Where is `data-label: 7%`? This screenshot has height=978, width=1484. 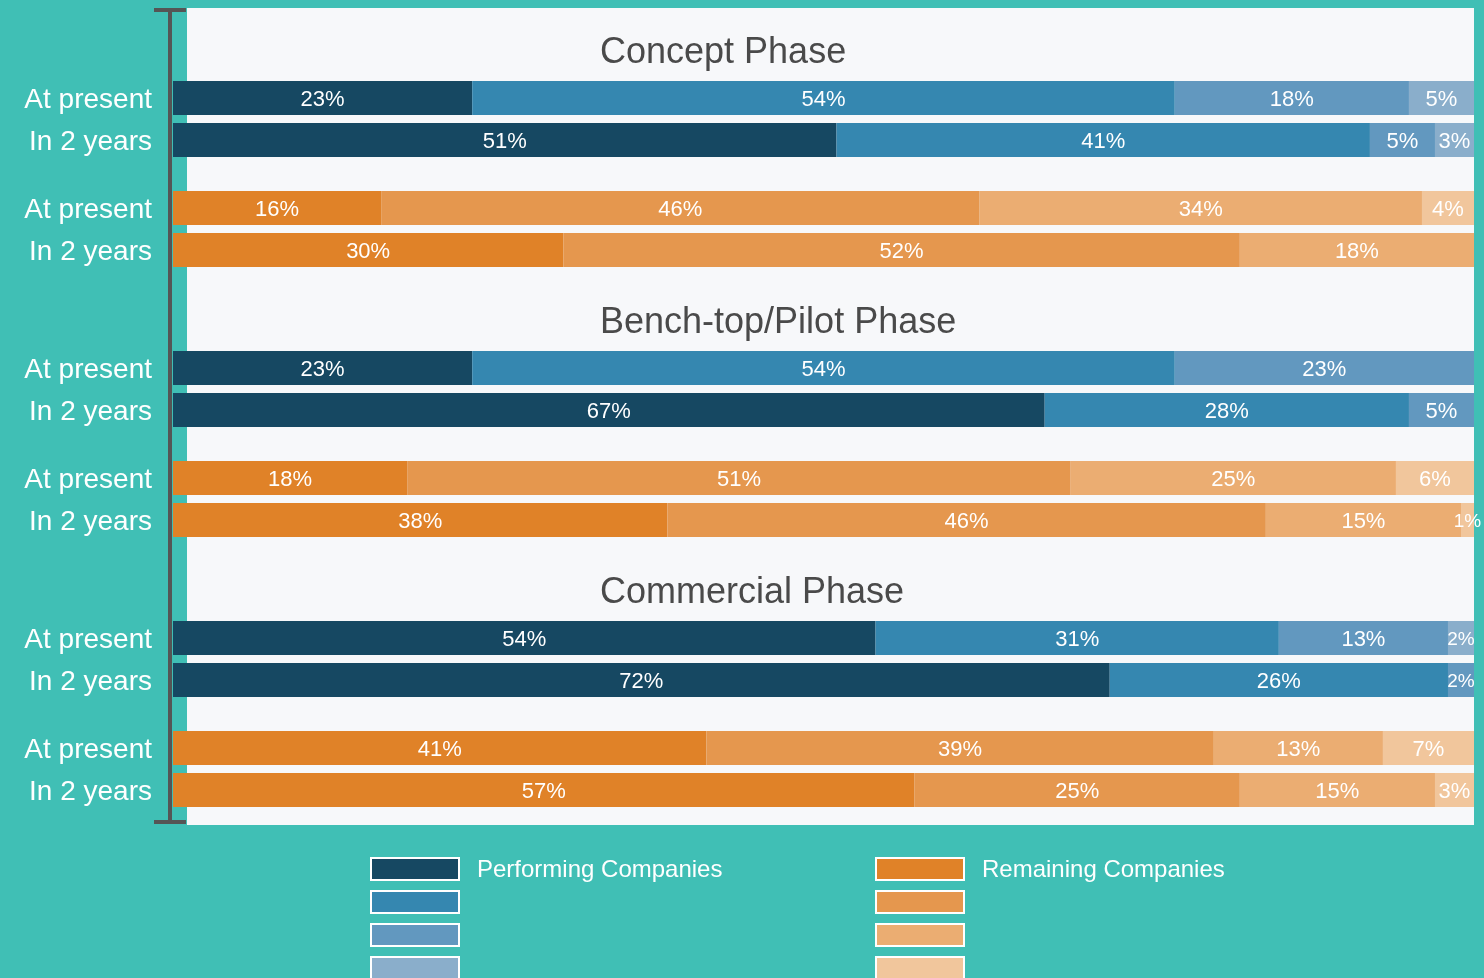
data-label: 7% is located at coordinates (1428, 748).